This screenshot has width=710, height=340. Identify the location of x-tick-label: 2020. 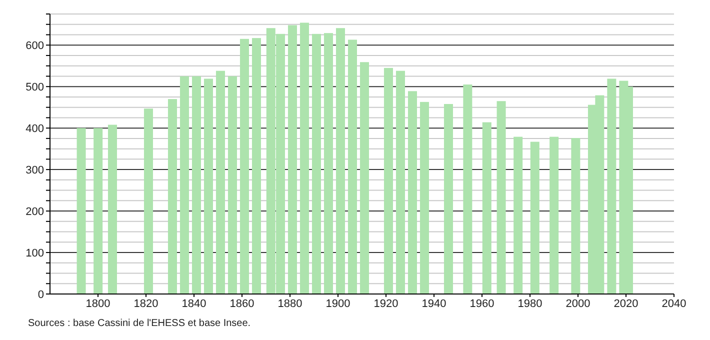
(626, 304).